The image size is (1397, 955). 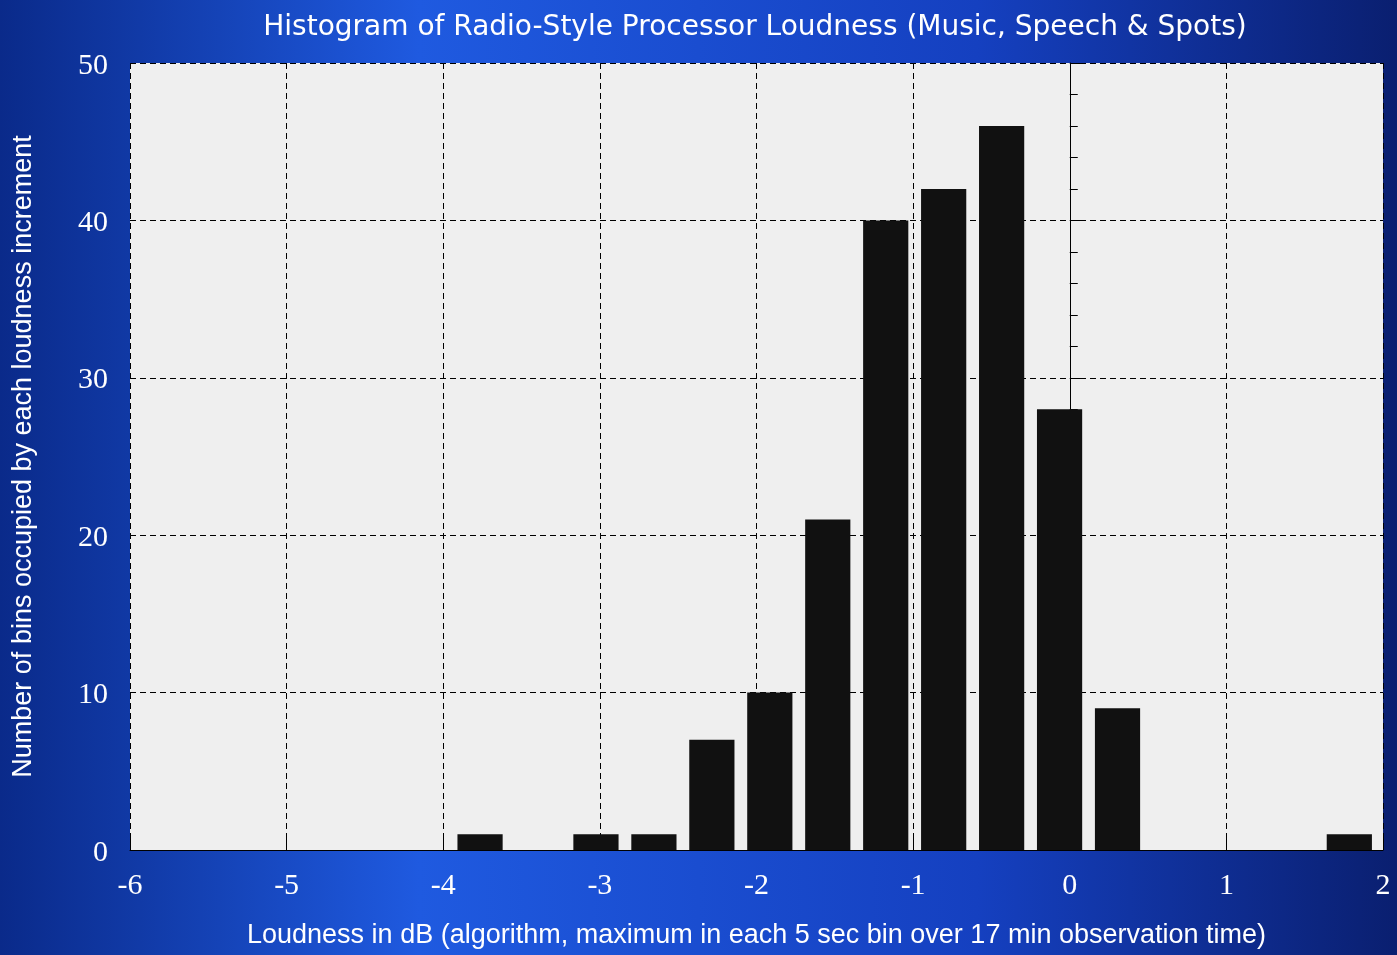 What do you see at coordinates (1226, 883) in the screenshot?
I see `x-tick-label: 1` at bounding box center [1226, 883].